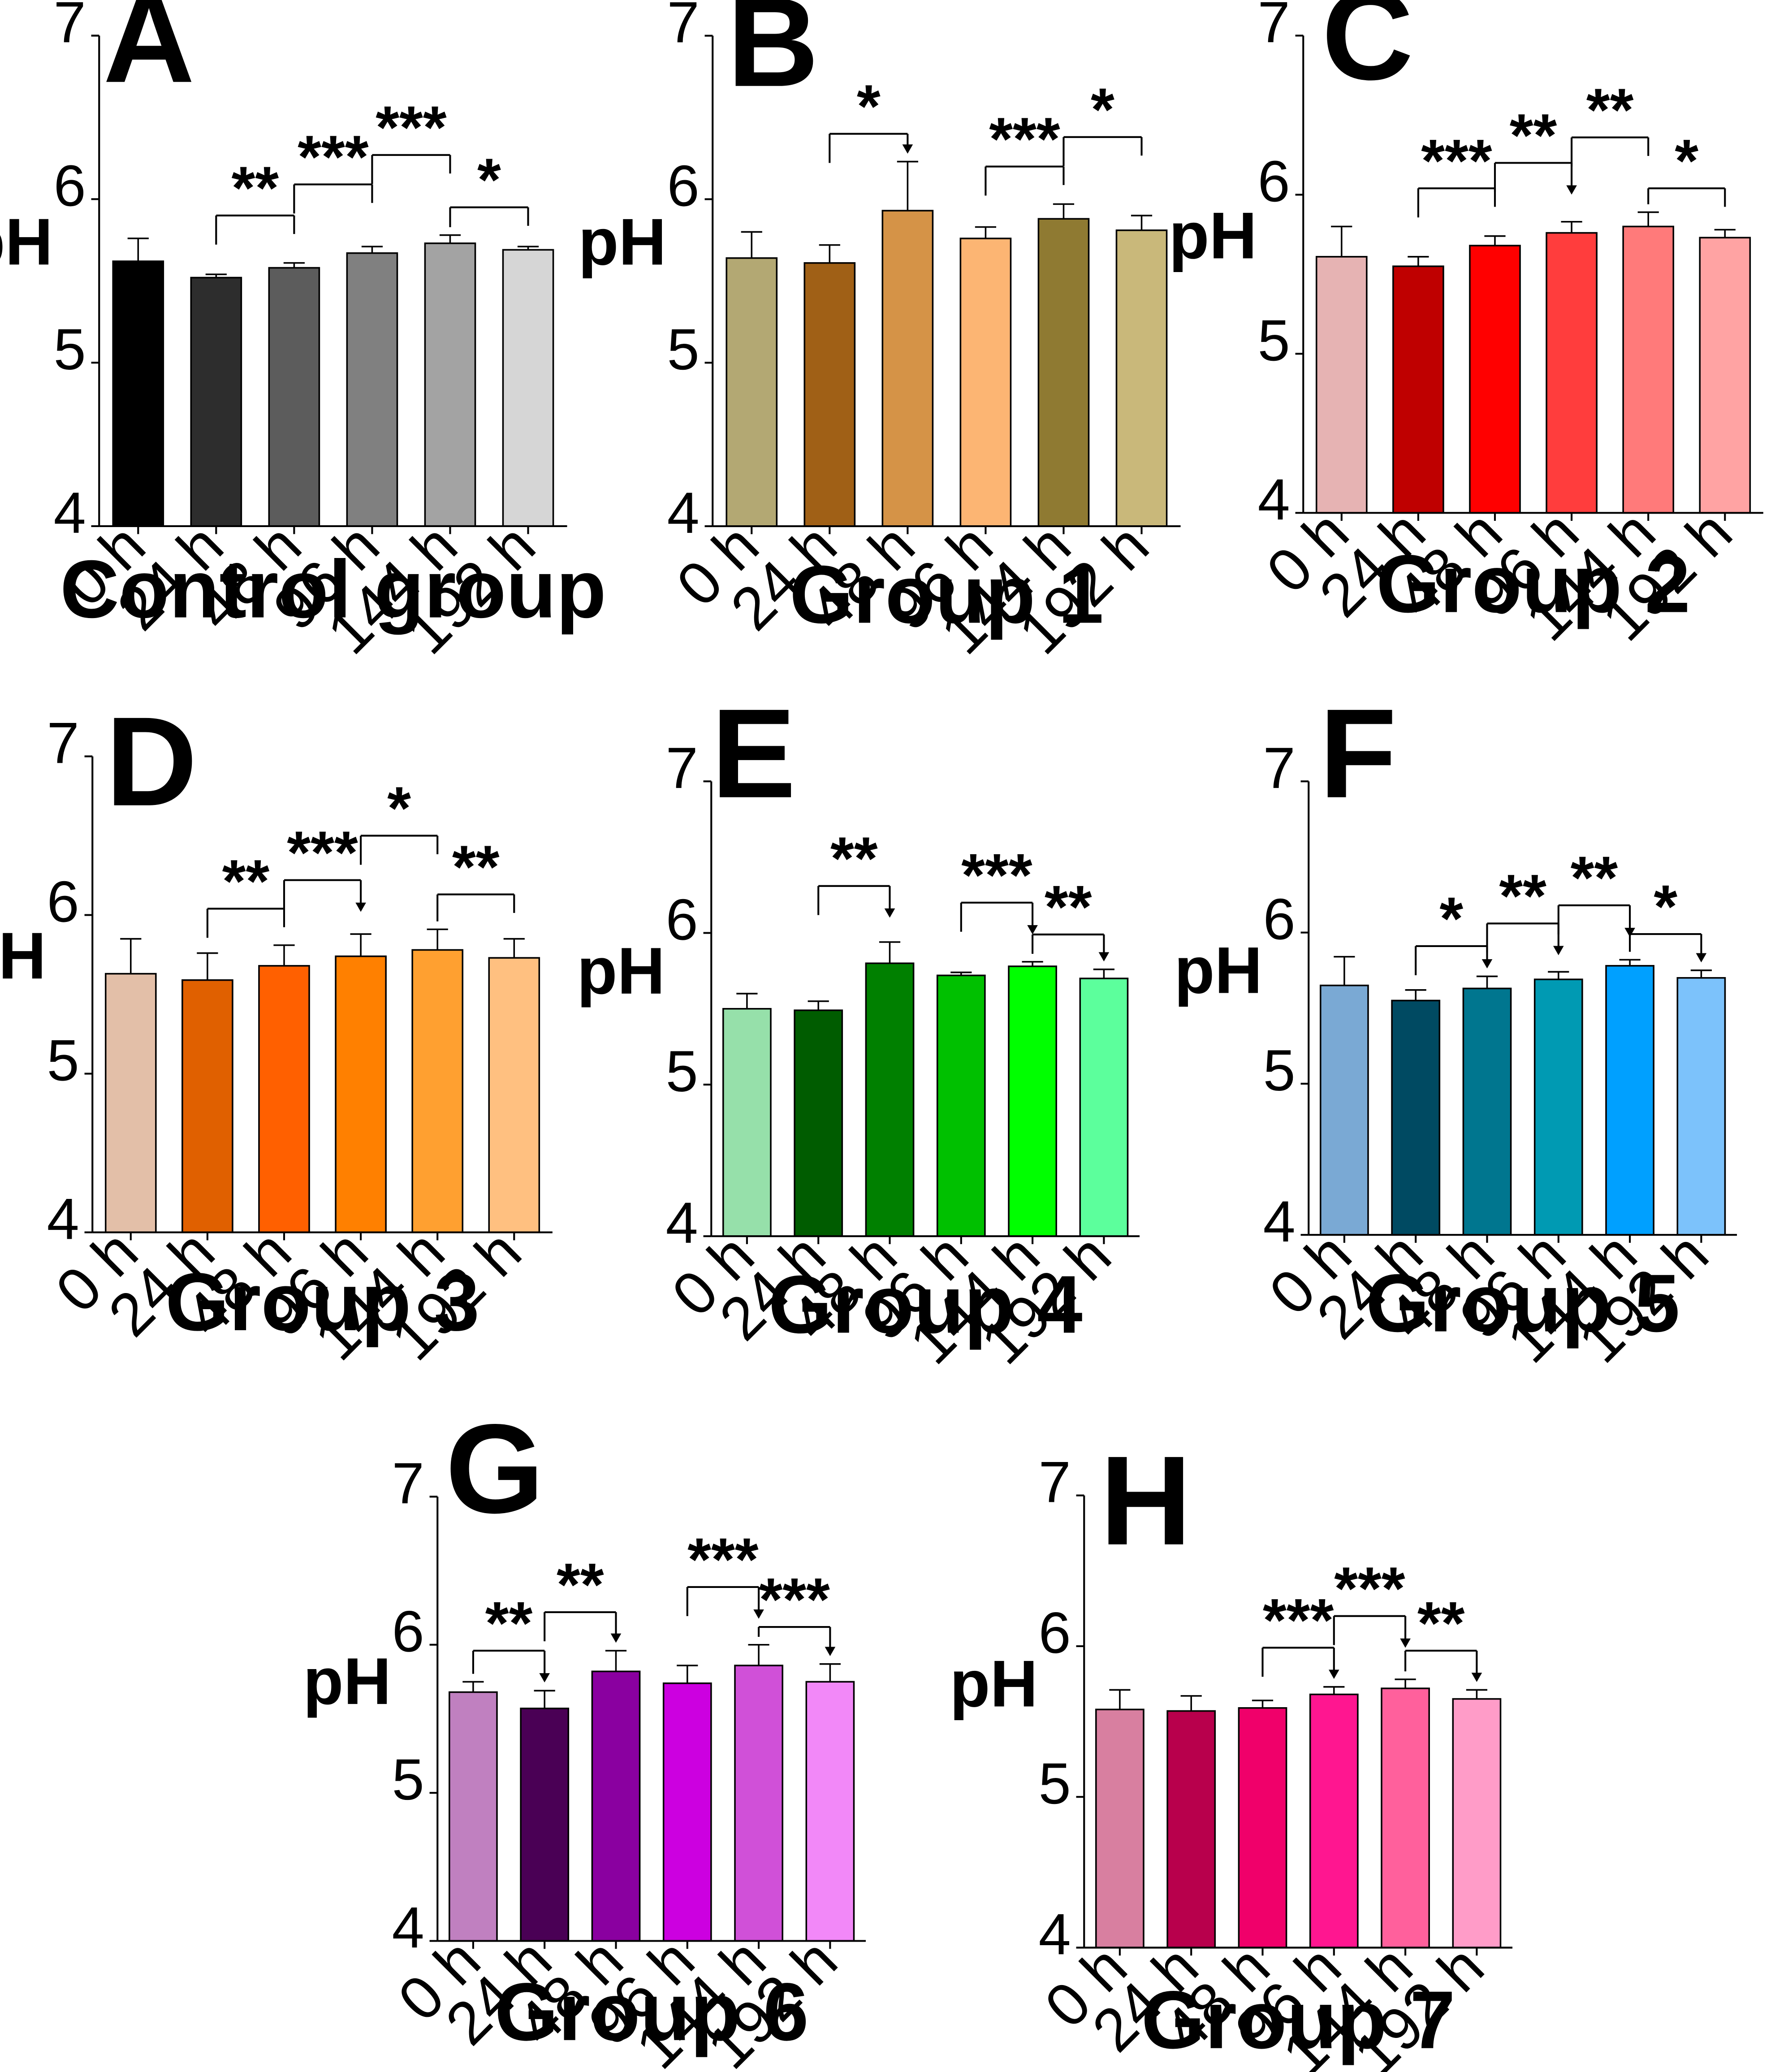  What do you see at coordinates (925, 1304) in the screenshot?
I see `x-axis-label: Group 4` at bounding box center [925, 1304].